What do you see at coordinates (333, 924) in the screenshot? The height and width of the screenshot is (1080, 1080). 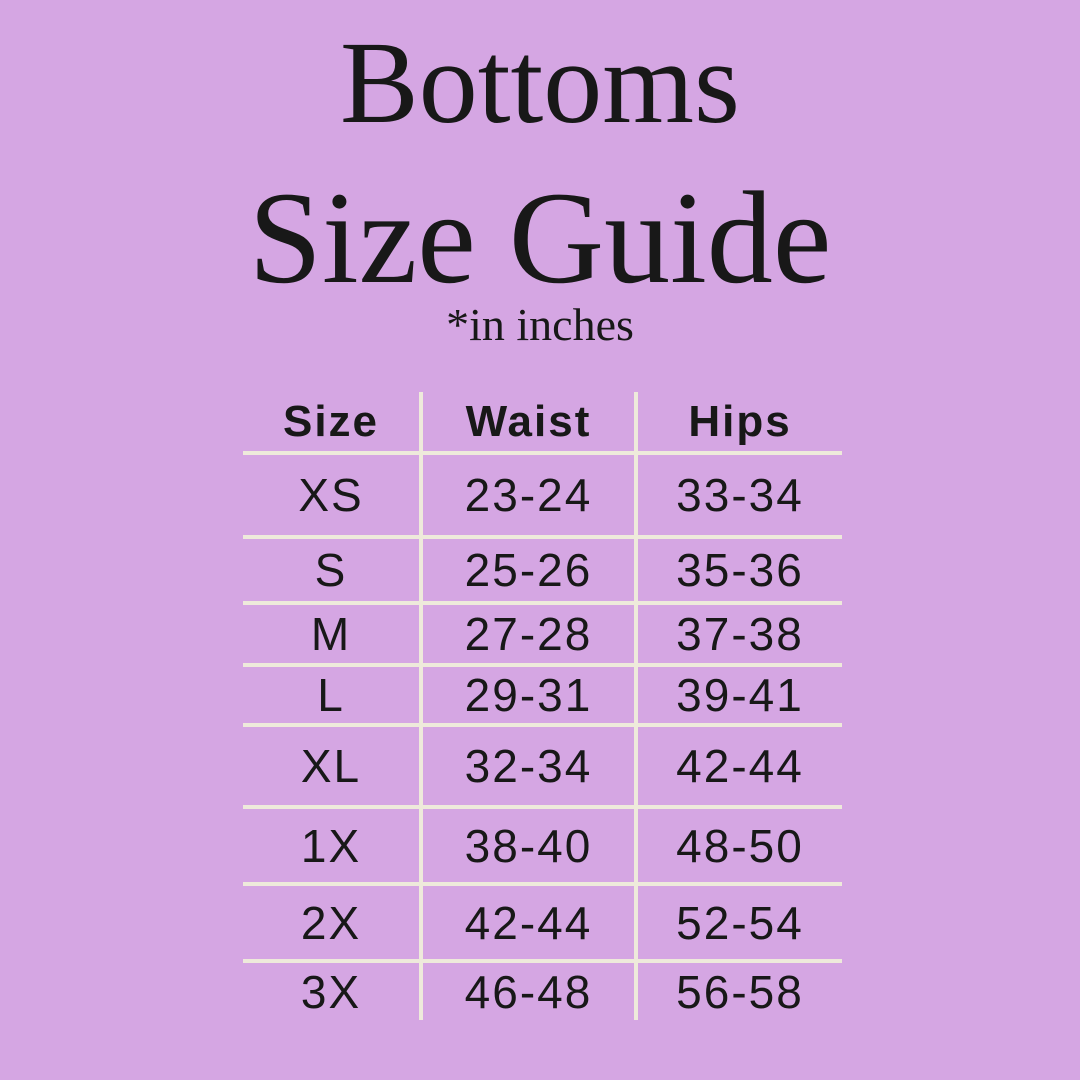 I see `table-cell: 2X` at bounding box center [333, 924].